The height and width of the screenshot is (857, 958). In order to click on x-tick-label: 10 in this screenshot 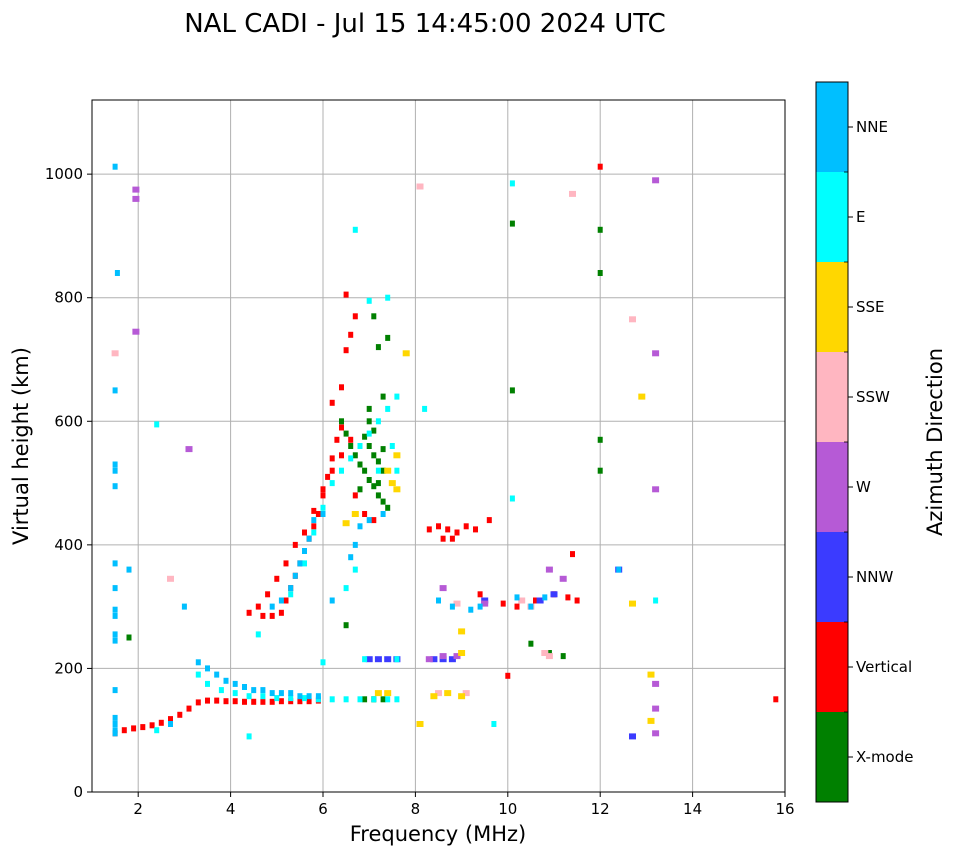, I will do `click(507, 809)`.